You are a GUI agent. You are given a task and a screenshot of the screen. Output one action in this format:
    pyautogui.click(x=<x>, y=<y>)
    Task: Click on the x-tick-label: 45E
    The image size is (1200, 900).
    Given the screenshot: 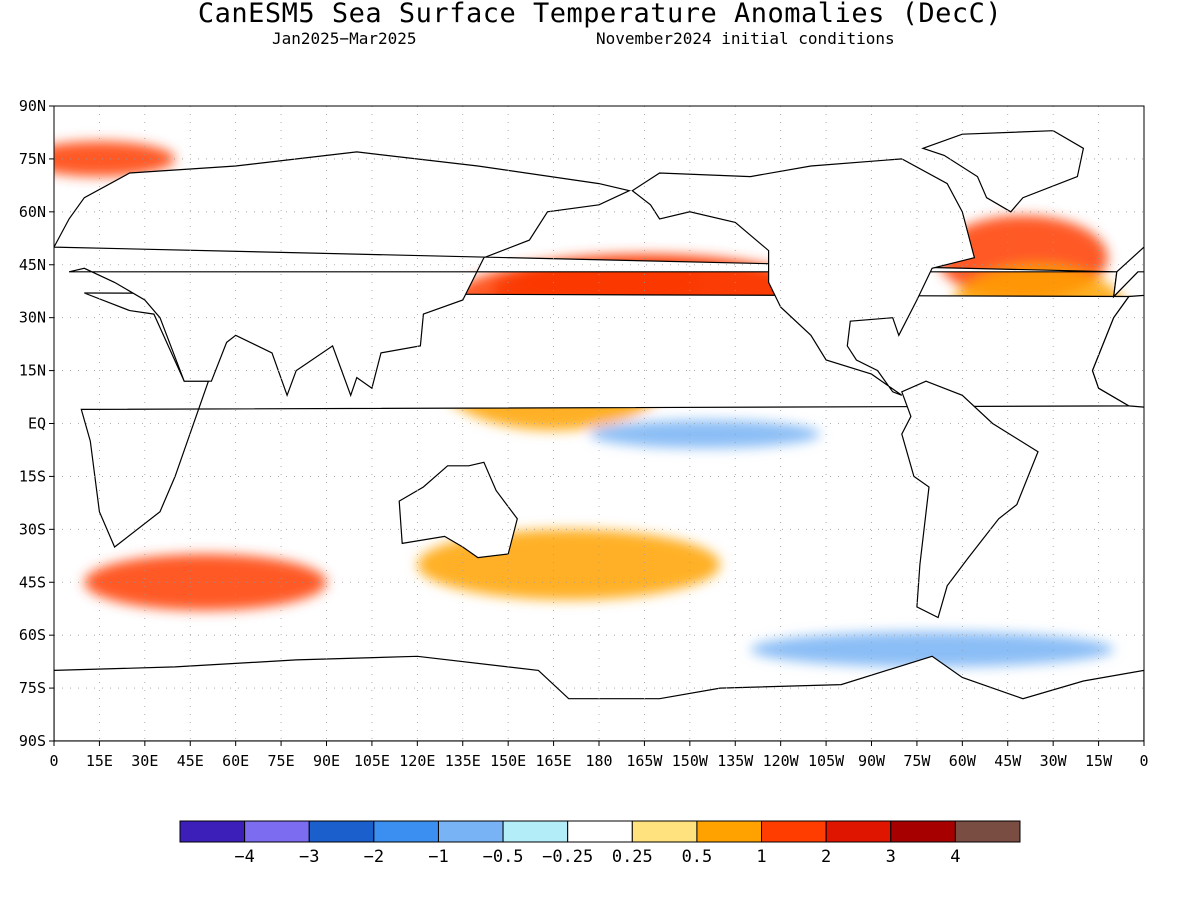 What is the action you would take?
    pyautogui.click(x=190, y=761)
    